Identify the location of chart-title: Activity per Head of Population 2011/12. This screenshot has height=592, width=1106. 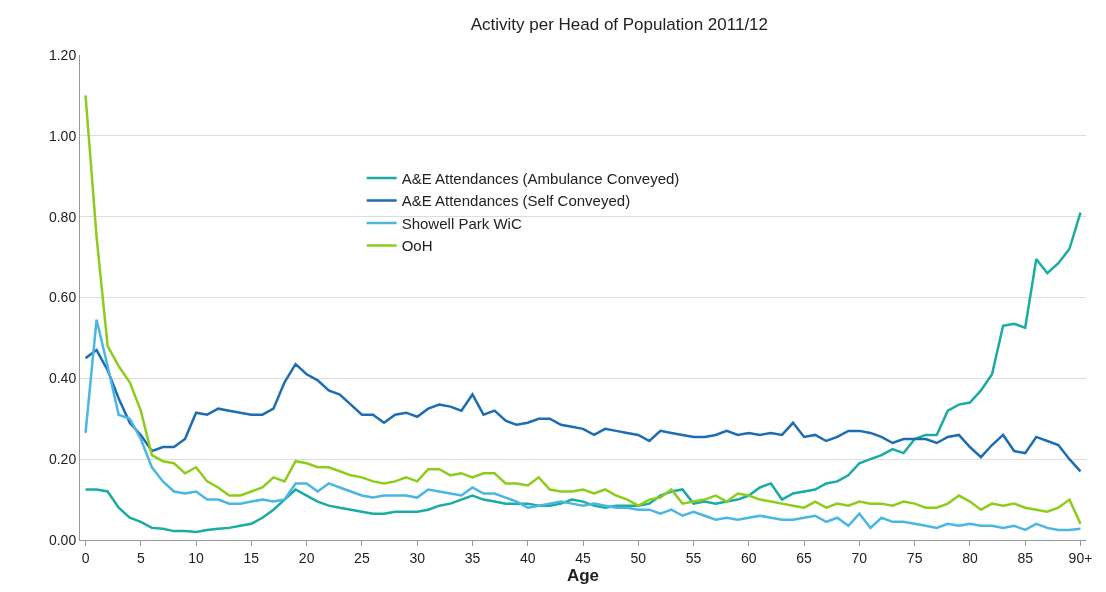
(619, 24).